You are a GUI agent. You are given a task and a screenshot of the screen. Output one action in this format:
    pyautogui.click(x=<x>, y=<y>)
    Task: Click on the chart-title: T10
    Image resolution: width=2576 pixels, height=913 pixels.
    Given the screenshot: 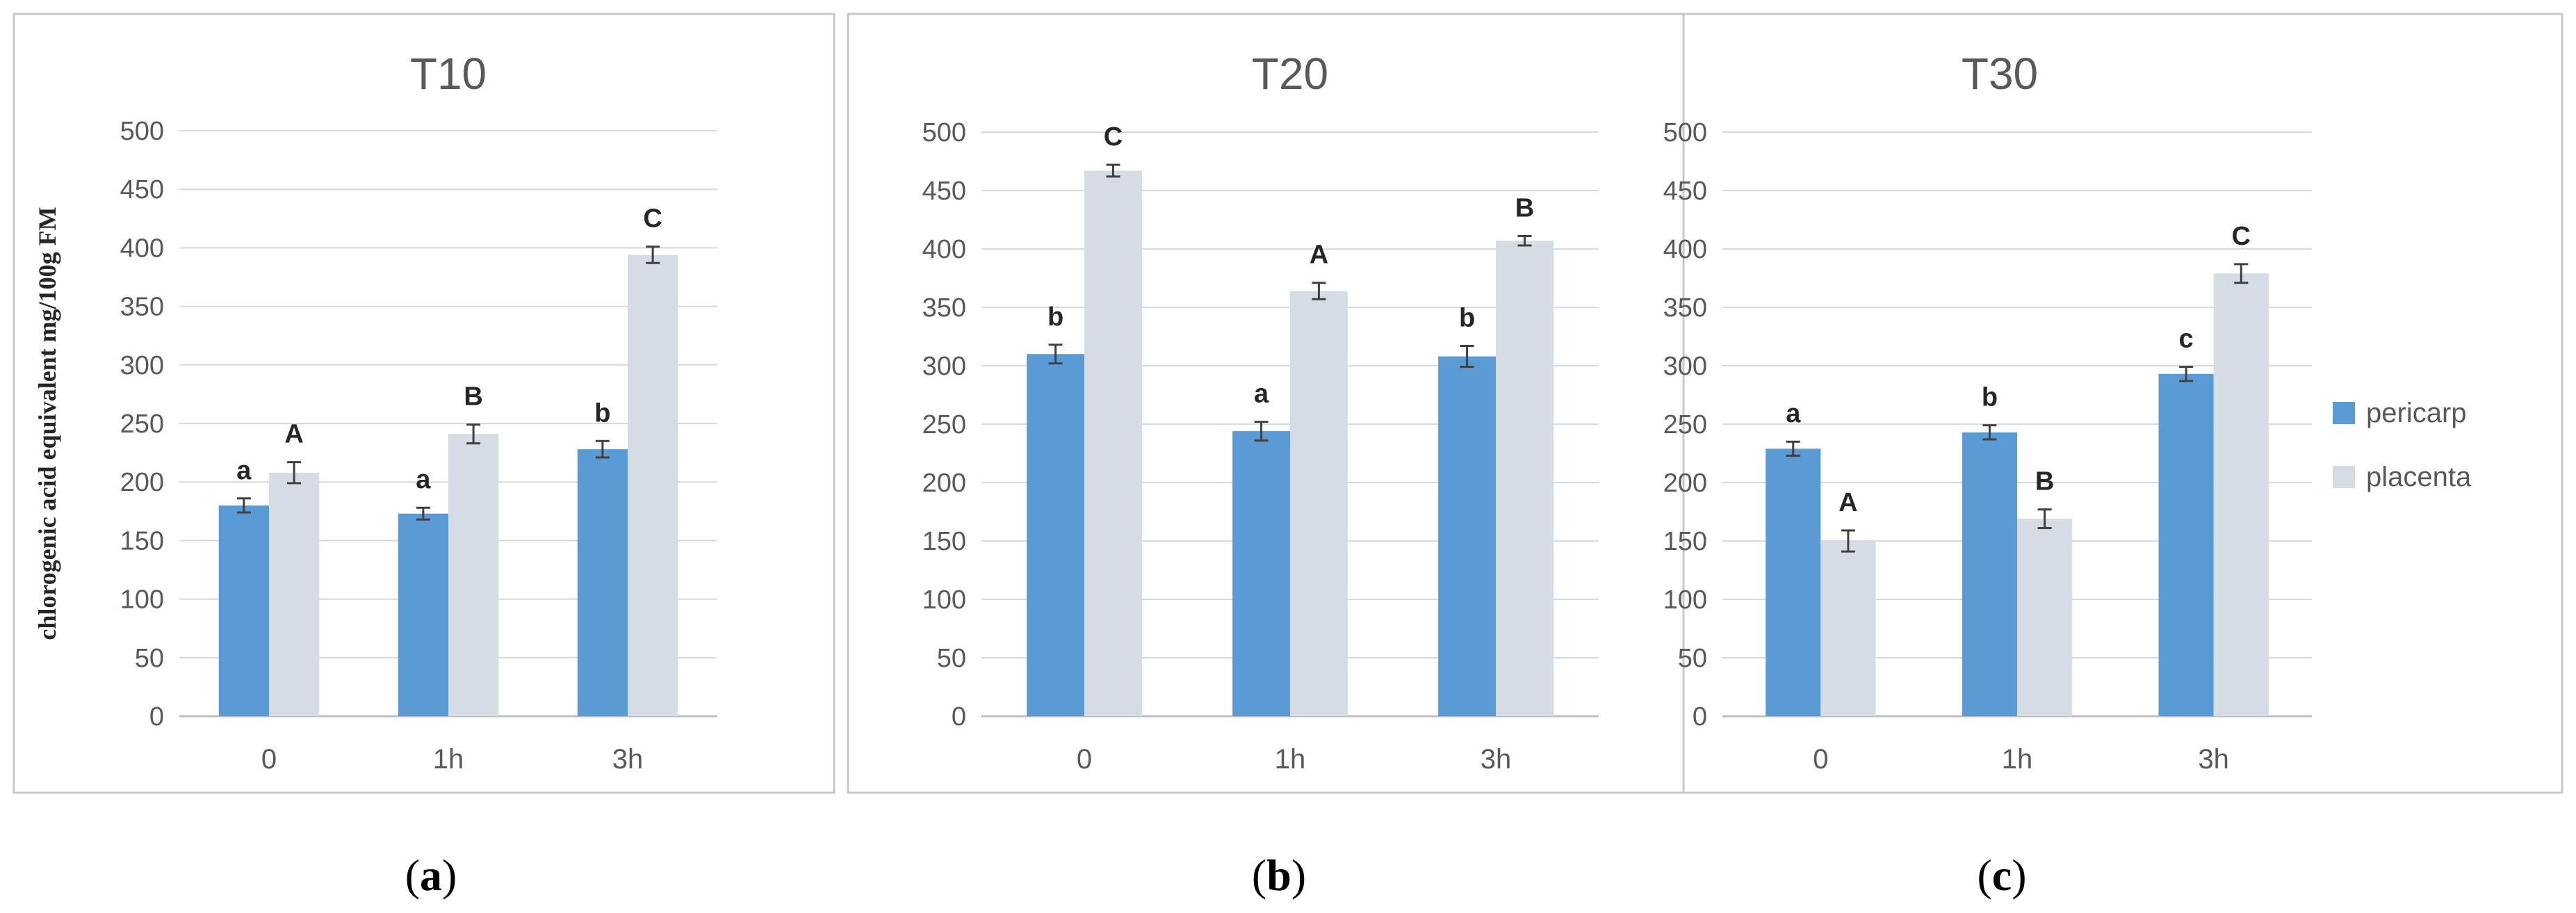 What is the action you would take?
    pyautogui.click(x=448, y=74)
    